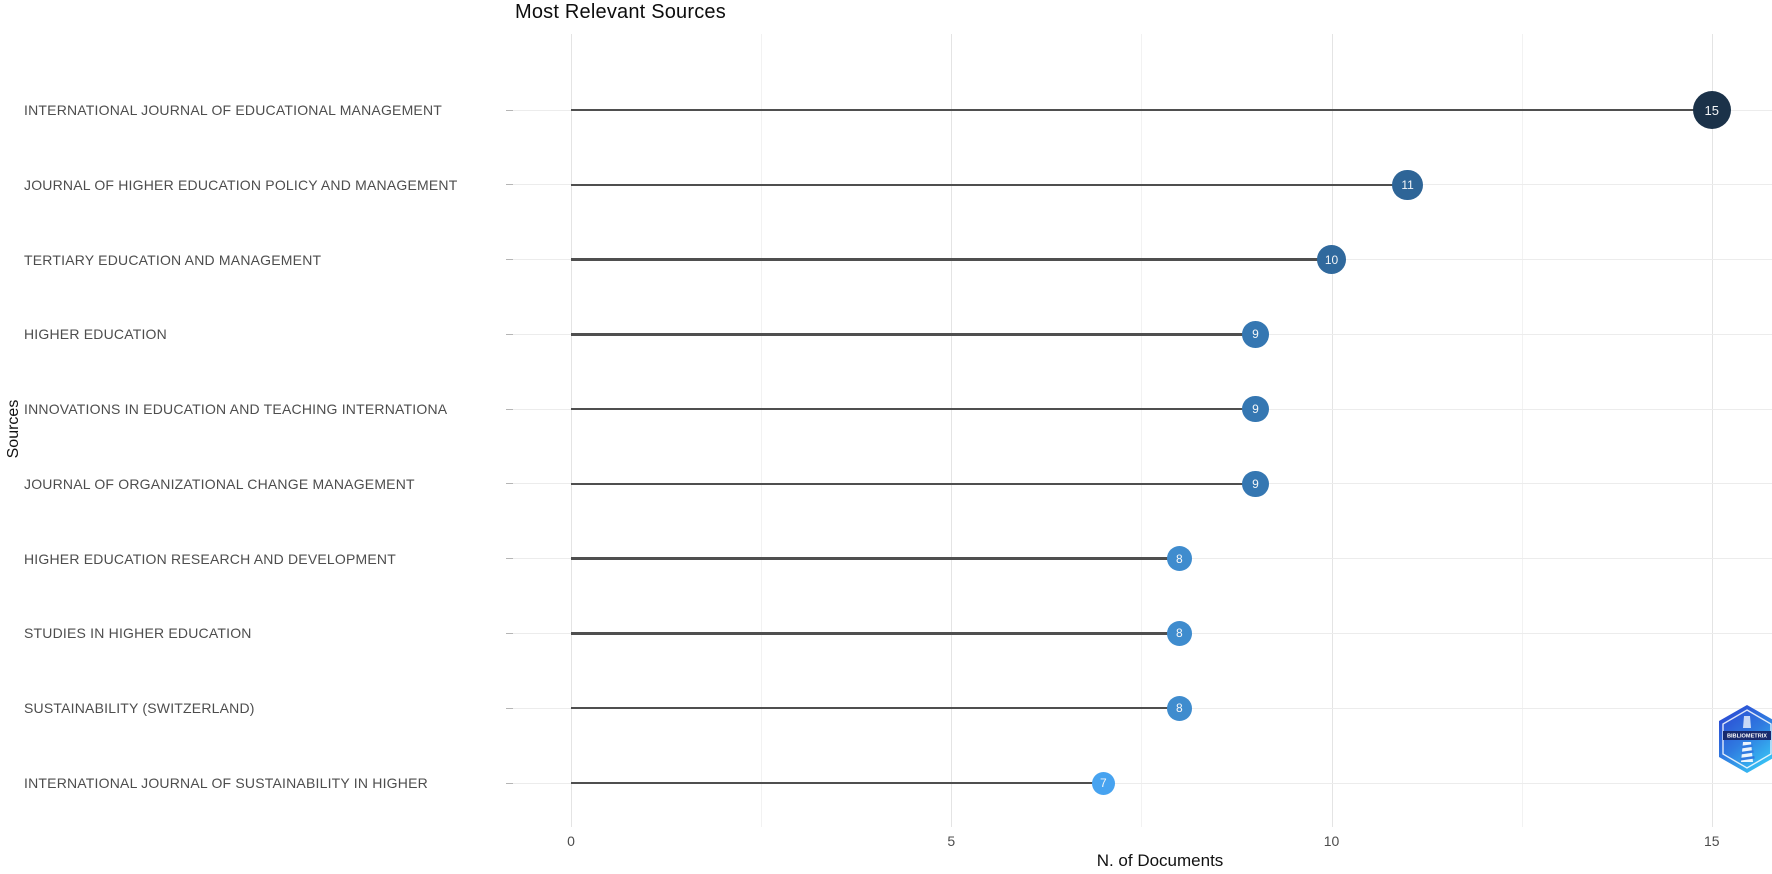  What do you see at coordinates (571, 841) in the screenshot?
I see `x-tick-label: 0` at bounding box center [571, 841].